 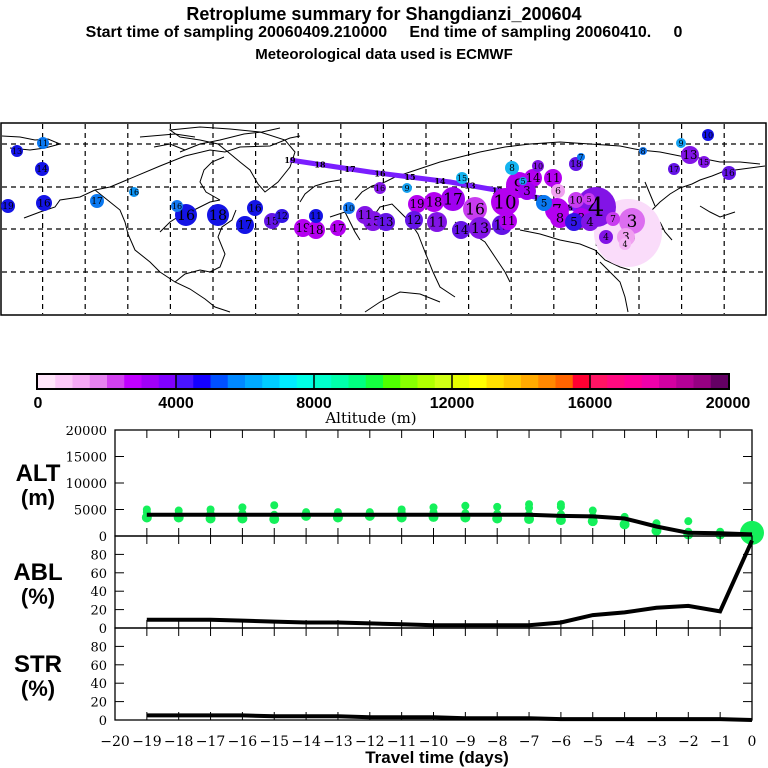 What do you see at coordinates (86, 432) in the screenshot?
I see `y-tick-label: 20000` at bounding box center [86, 432].